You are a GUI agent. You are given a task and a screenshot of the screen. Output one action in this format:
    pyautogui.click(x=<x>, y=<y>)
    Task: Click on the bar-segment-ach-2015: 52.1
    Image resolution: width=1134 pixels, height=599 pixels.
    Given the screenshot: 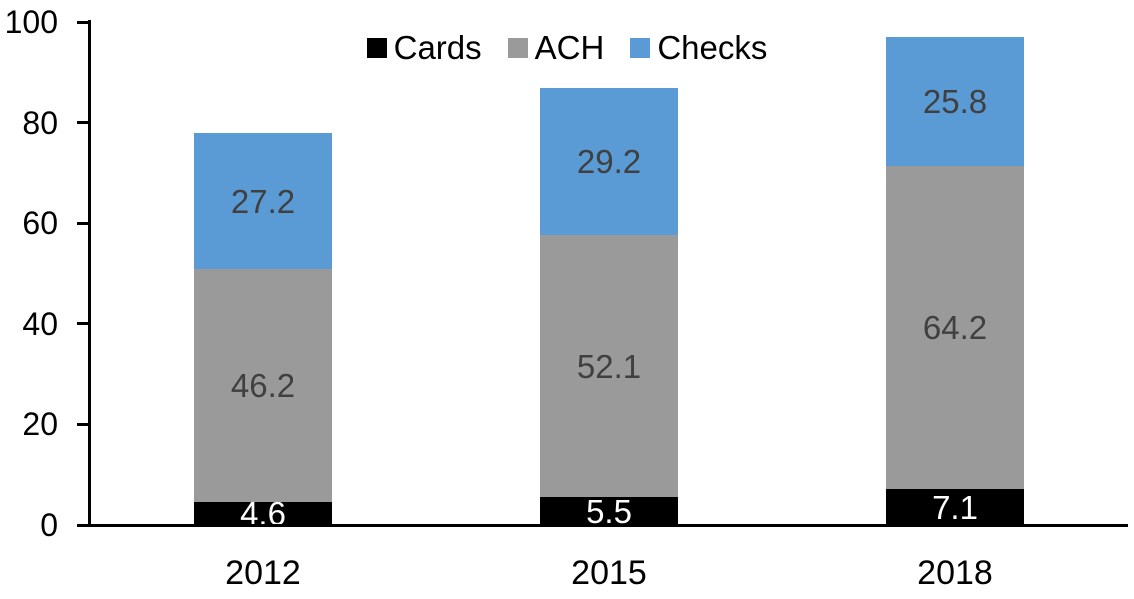 What is the action you would take?
    pyautogui.click(x=609, y=366)
    